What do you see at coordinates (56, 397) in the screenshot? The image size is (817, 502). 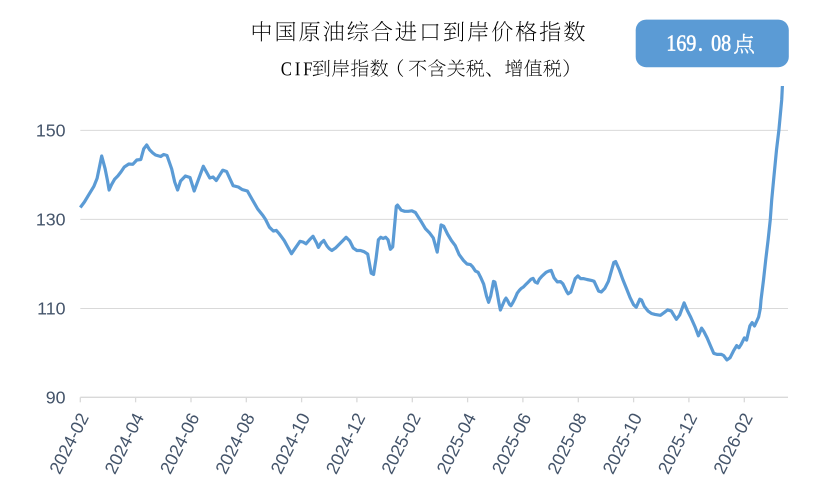 I see `svg-text: 90` at bounding box center [56, 397].